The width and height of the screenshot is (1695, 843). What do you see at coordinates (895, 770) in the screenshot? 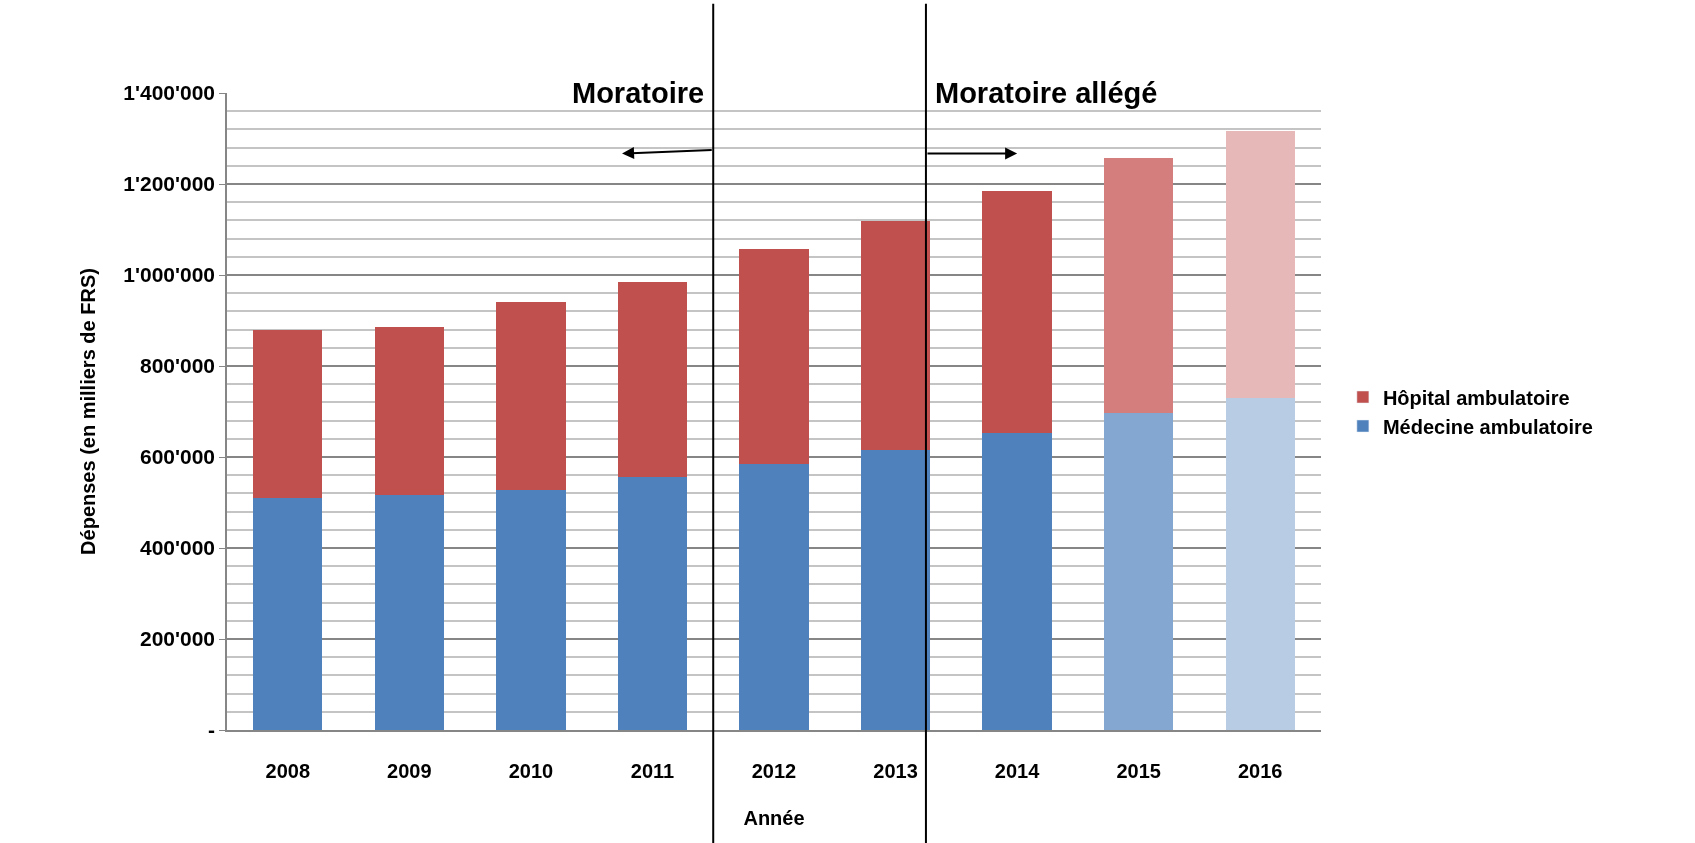
I see `x-tick-label: 2013` at bounding box center [895, 770].